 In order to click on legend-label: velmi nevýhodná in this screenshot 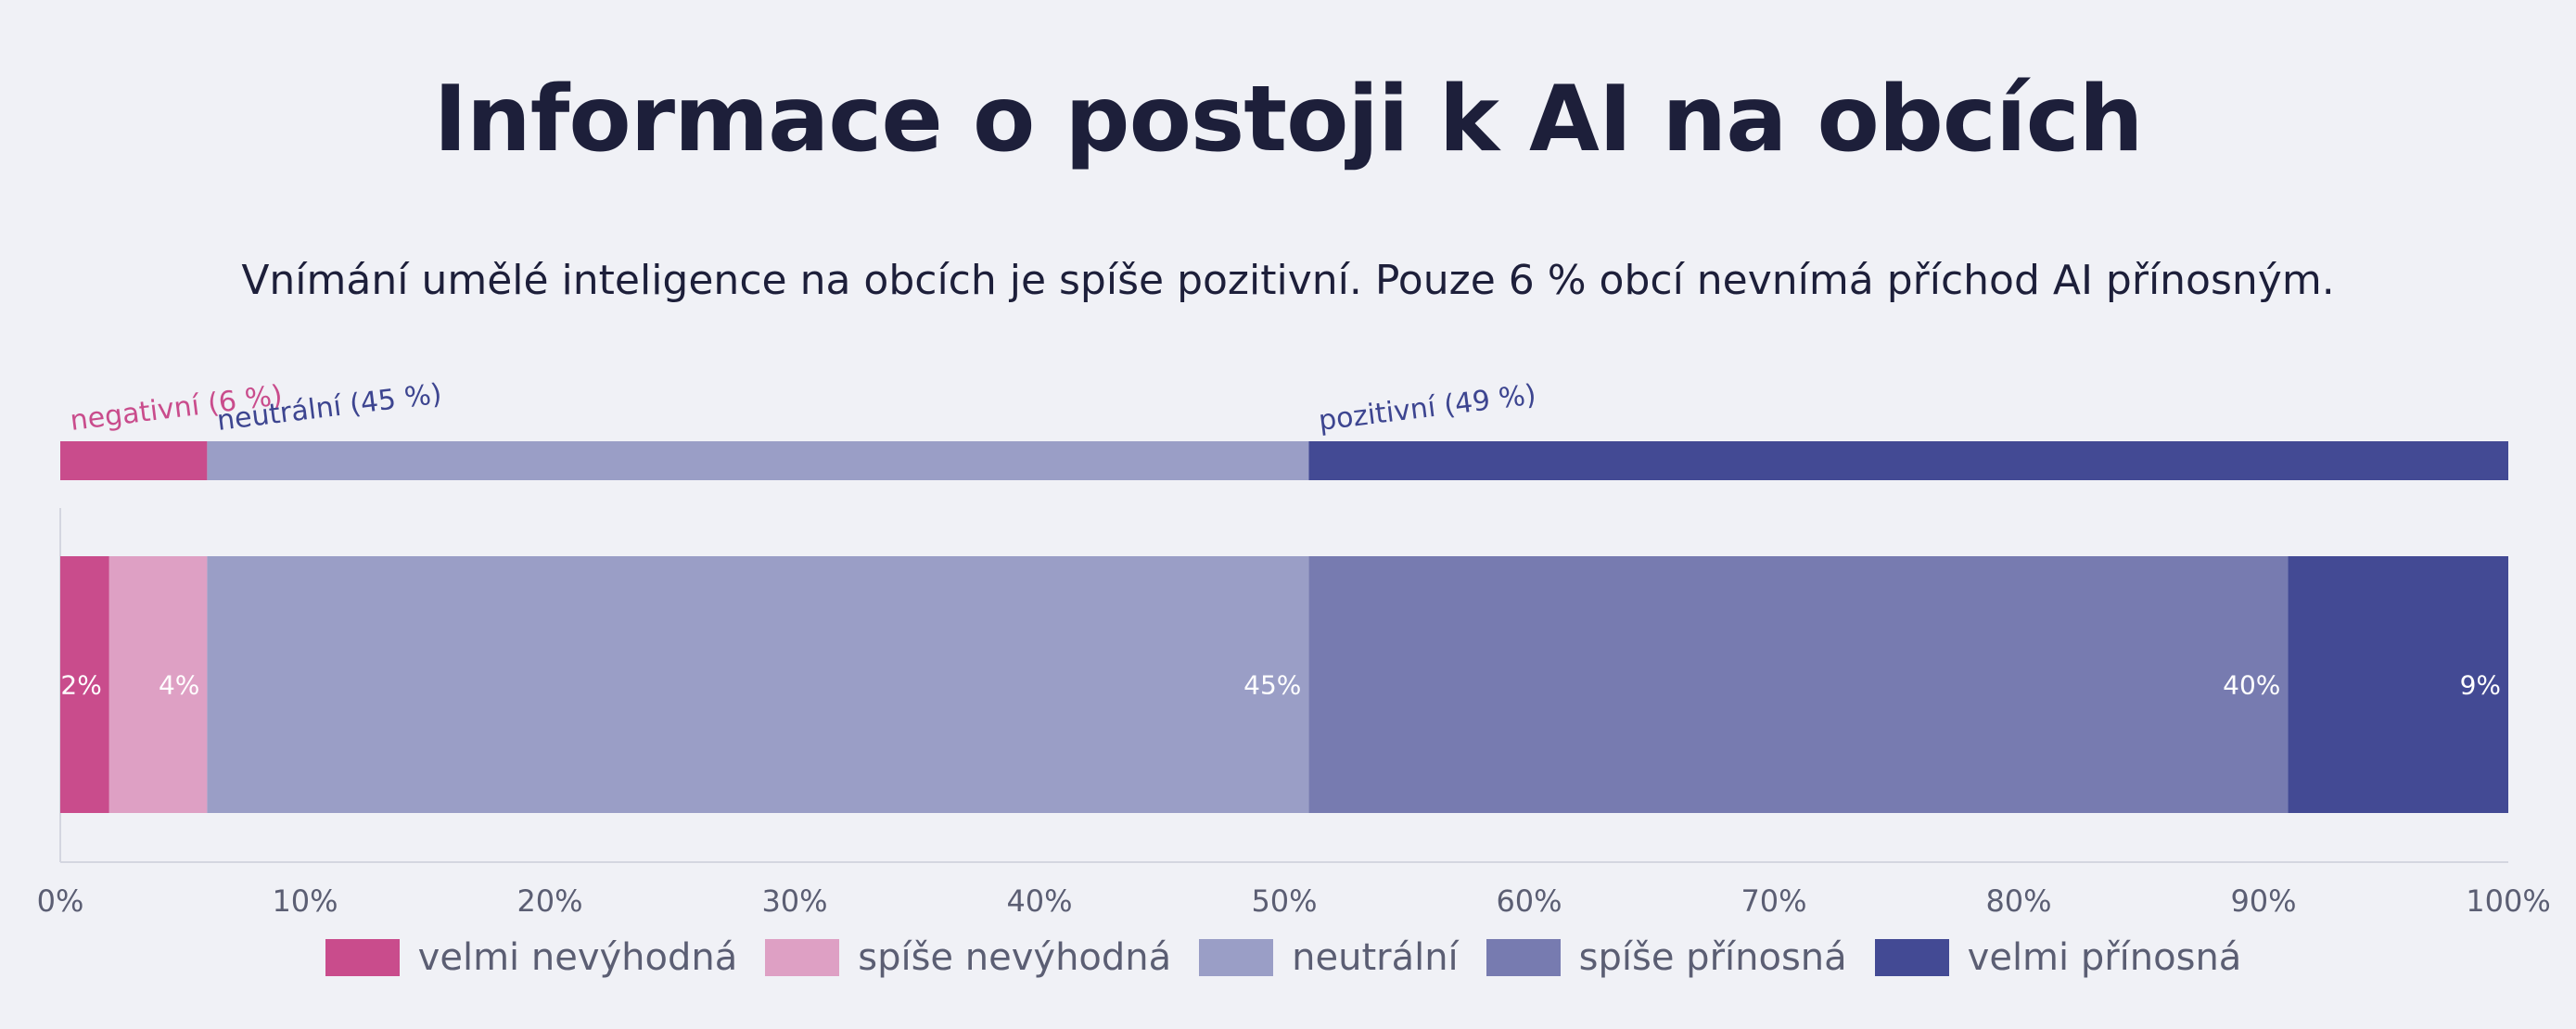, I will do `click(578, 957)`.